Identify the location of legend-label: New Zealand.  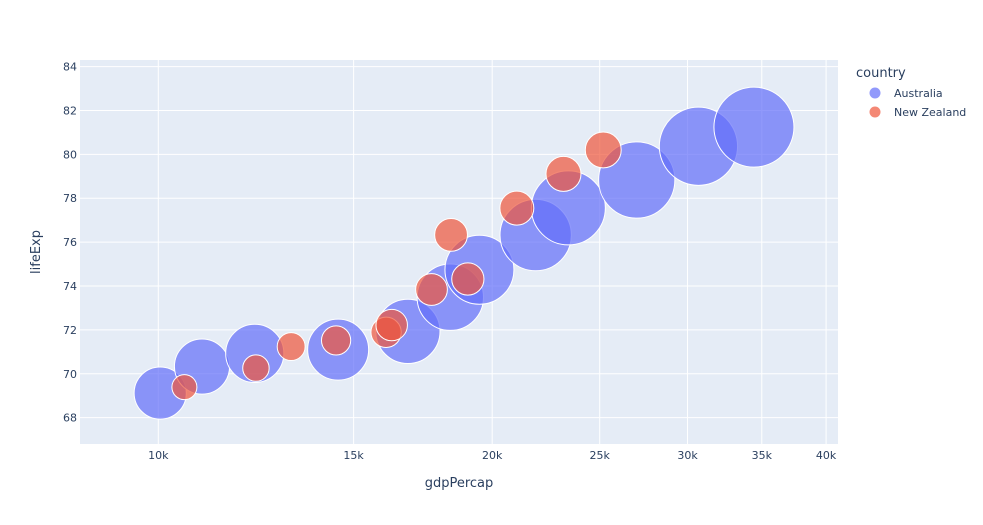
(930, 112).